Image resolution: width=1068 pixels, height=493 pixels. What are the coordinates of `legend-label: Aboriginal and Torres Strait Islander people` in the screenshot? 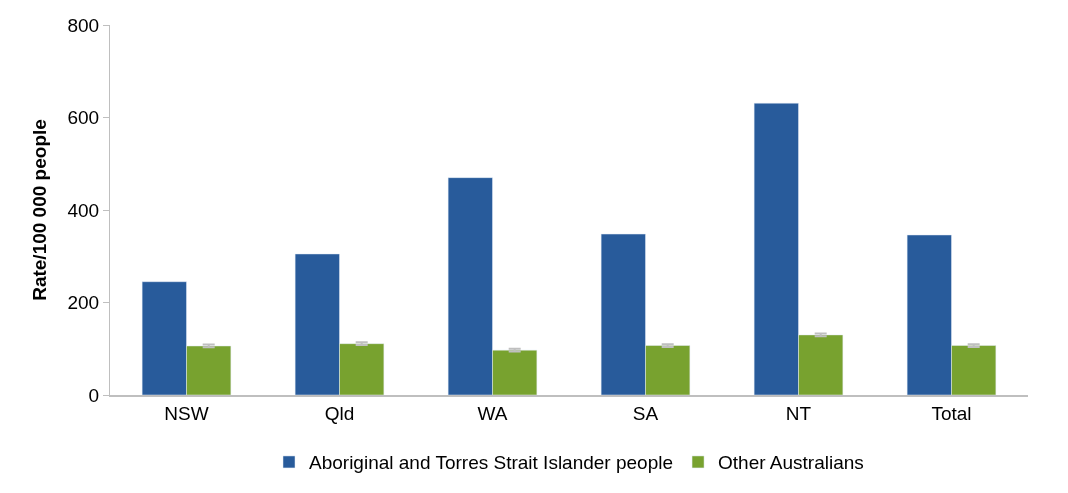 It's located at (491, 463).